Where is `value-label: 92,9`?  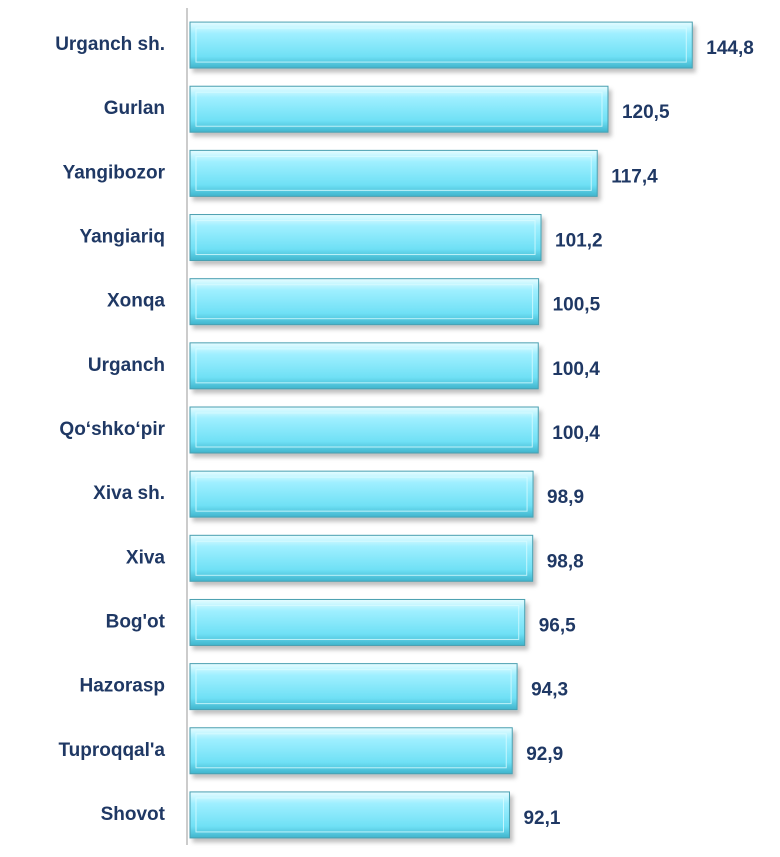
value-label: 92,9 is located at coordinates (544, 754).